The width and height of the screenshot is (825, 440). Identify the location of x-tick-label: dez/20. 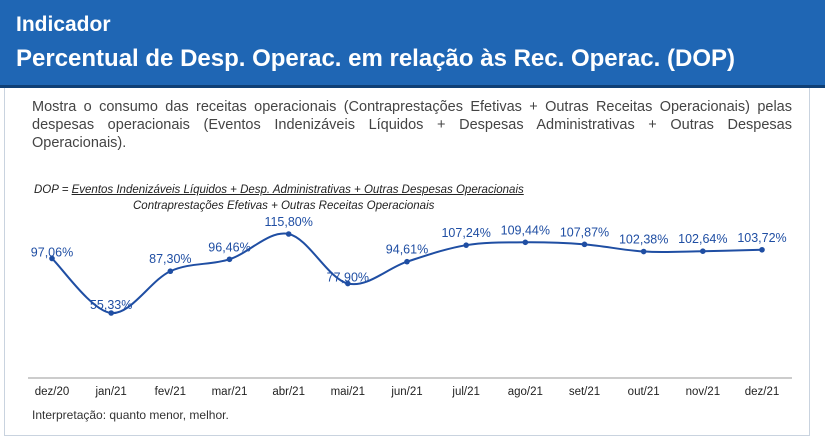
(52, 392).